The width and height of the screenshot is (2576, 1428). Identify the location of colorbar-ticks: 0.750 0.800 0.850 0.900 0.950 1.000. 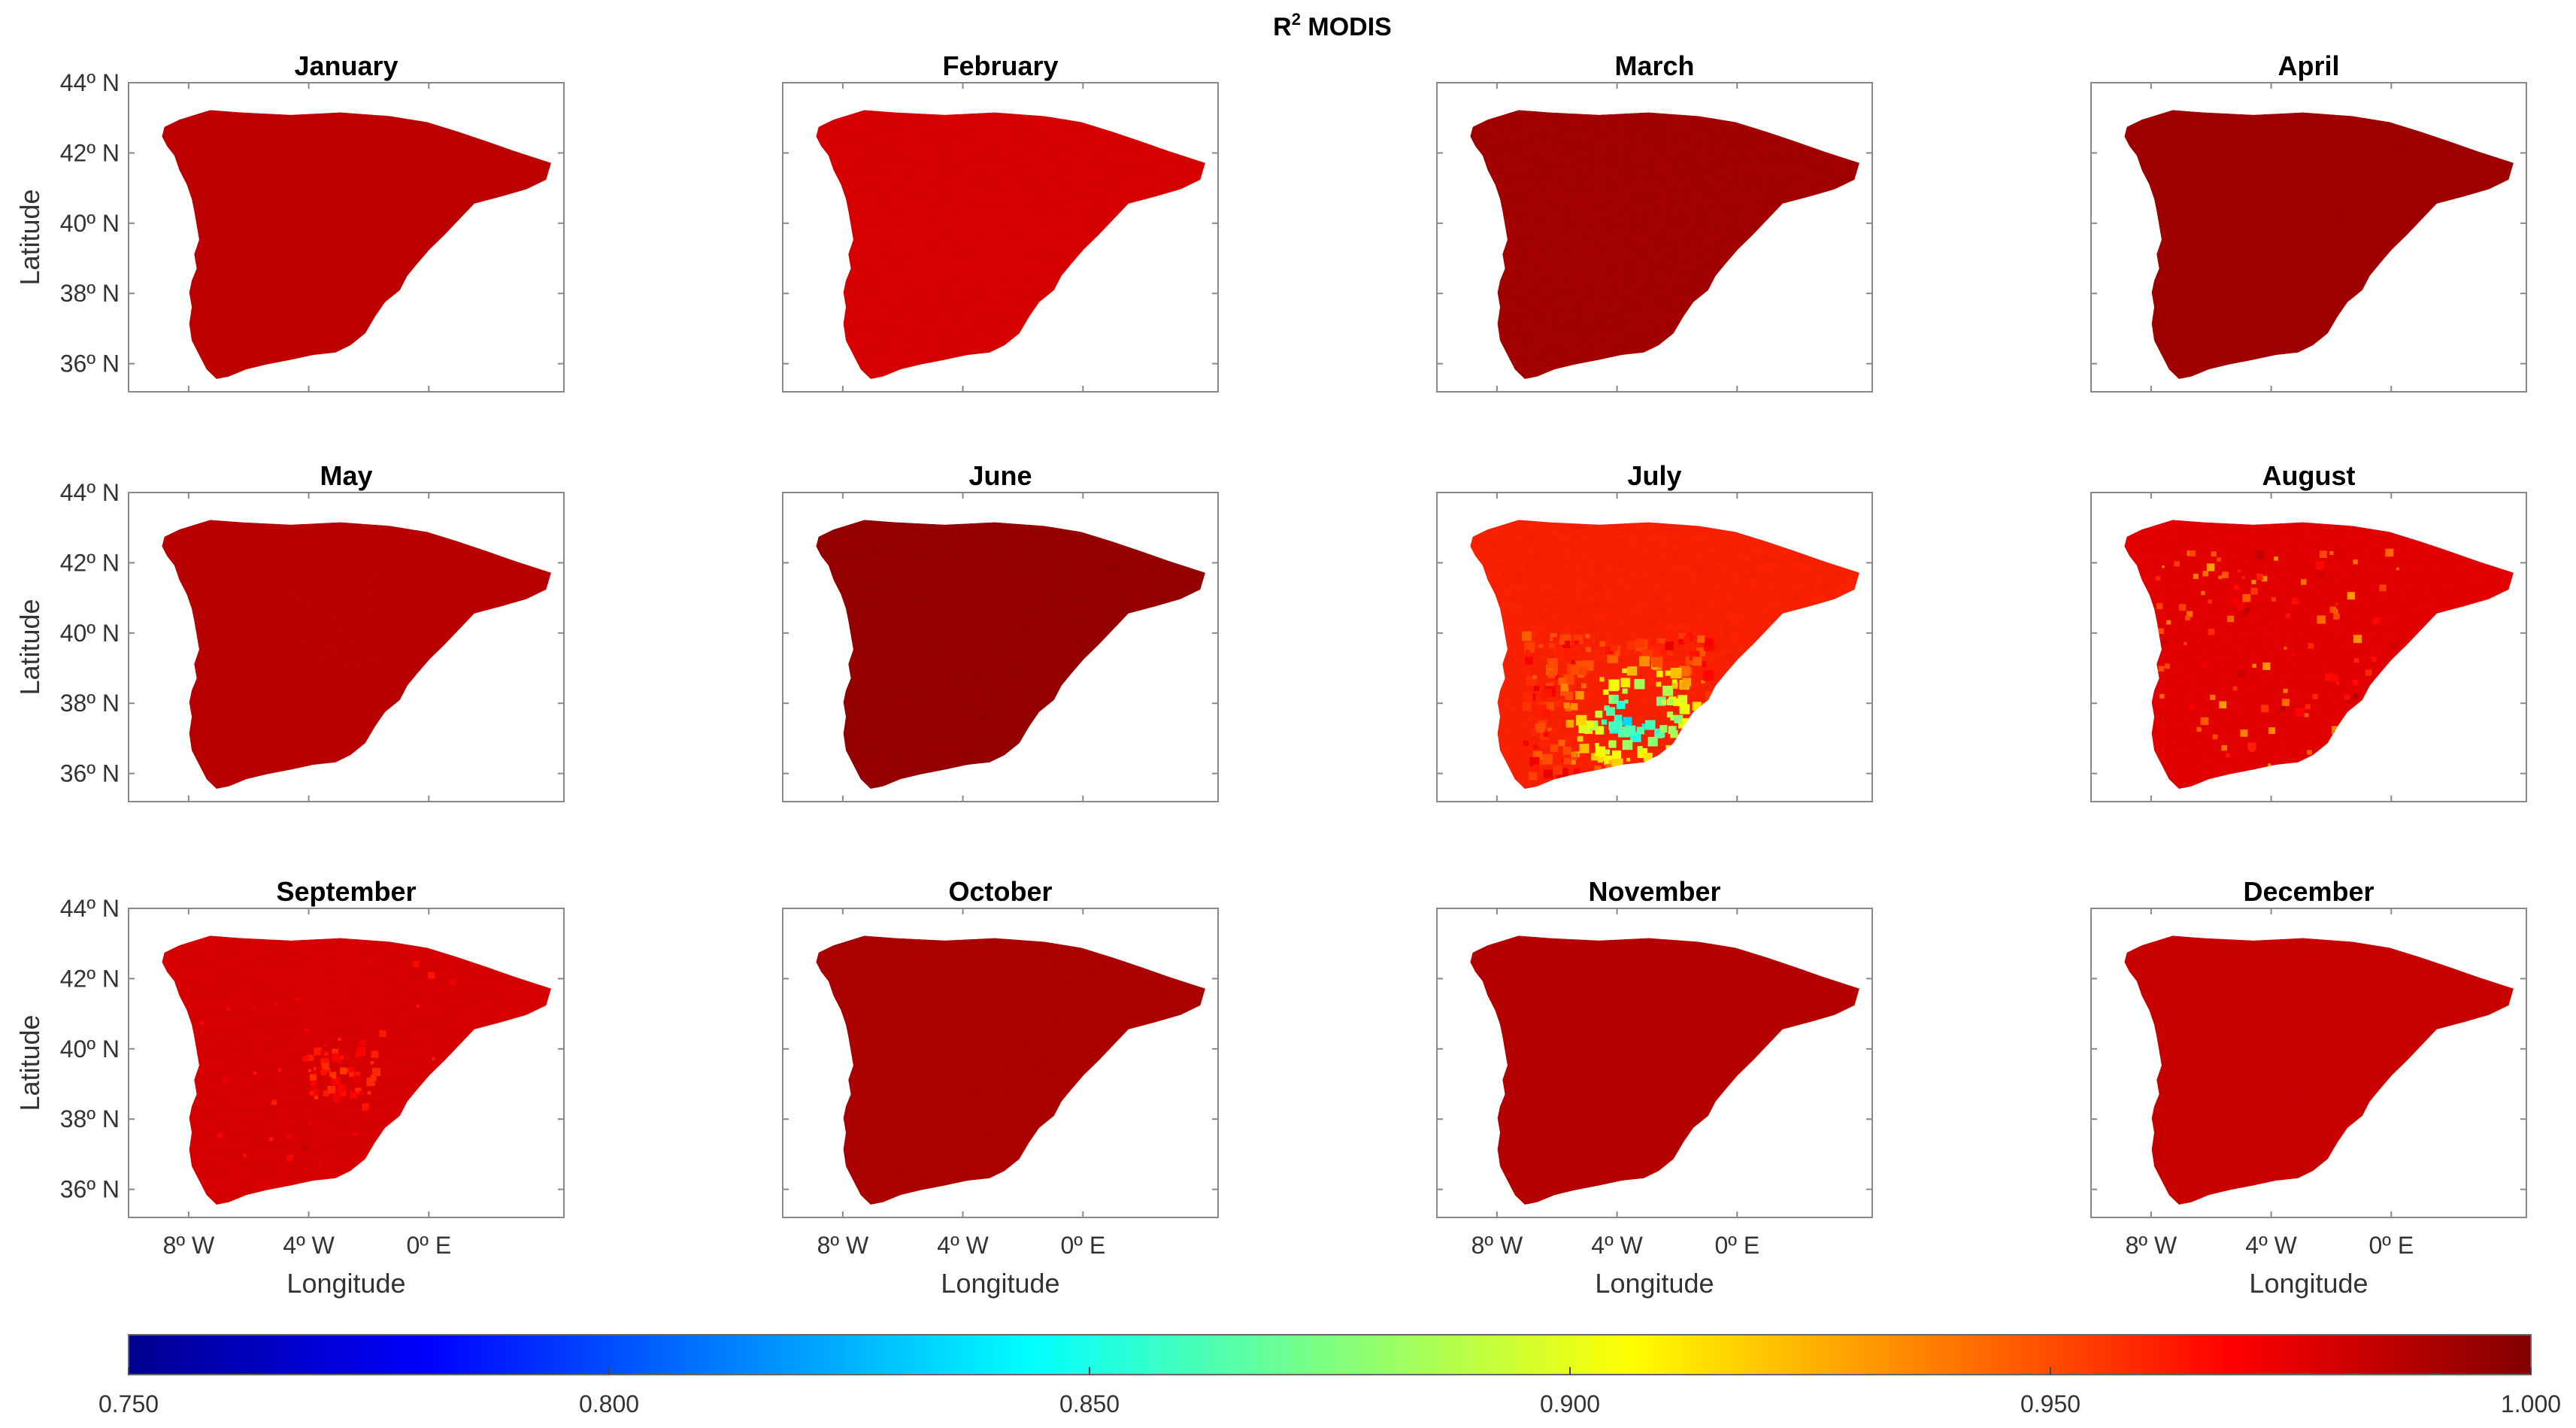
(1329, 1392).